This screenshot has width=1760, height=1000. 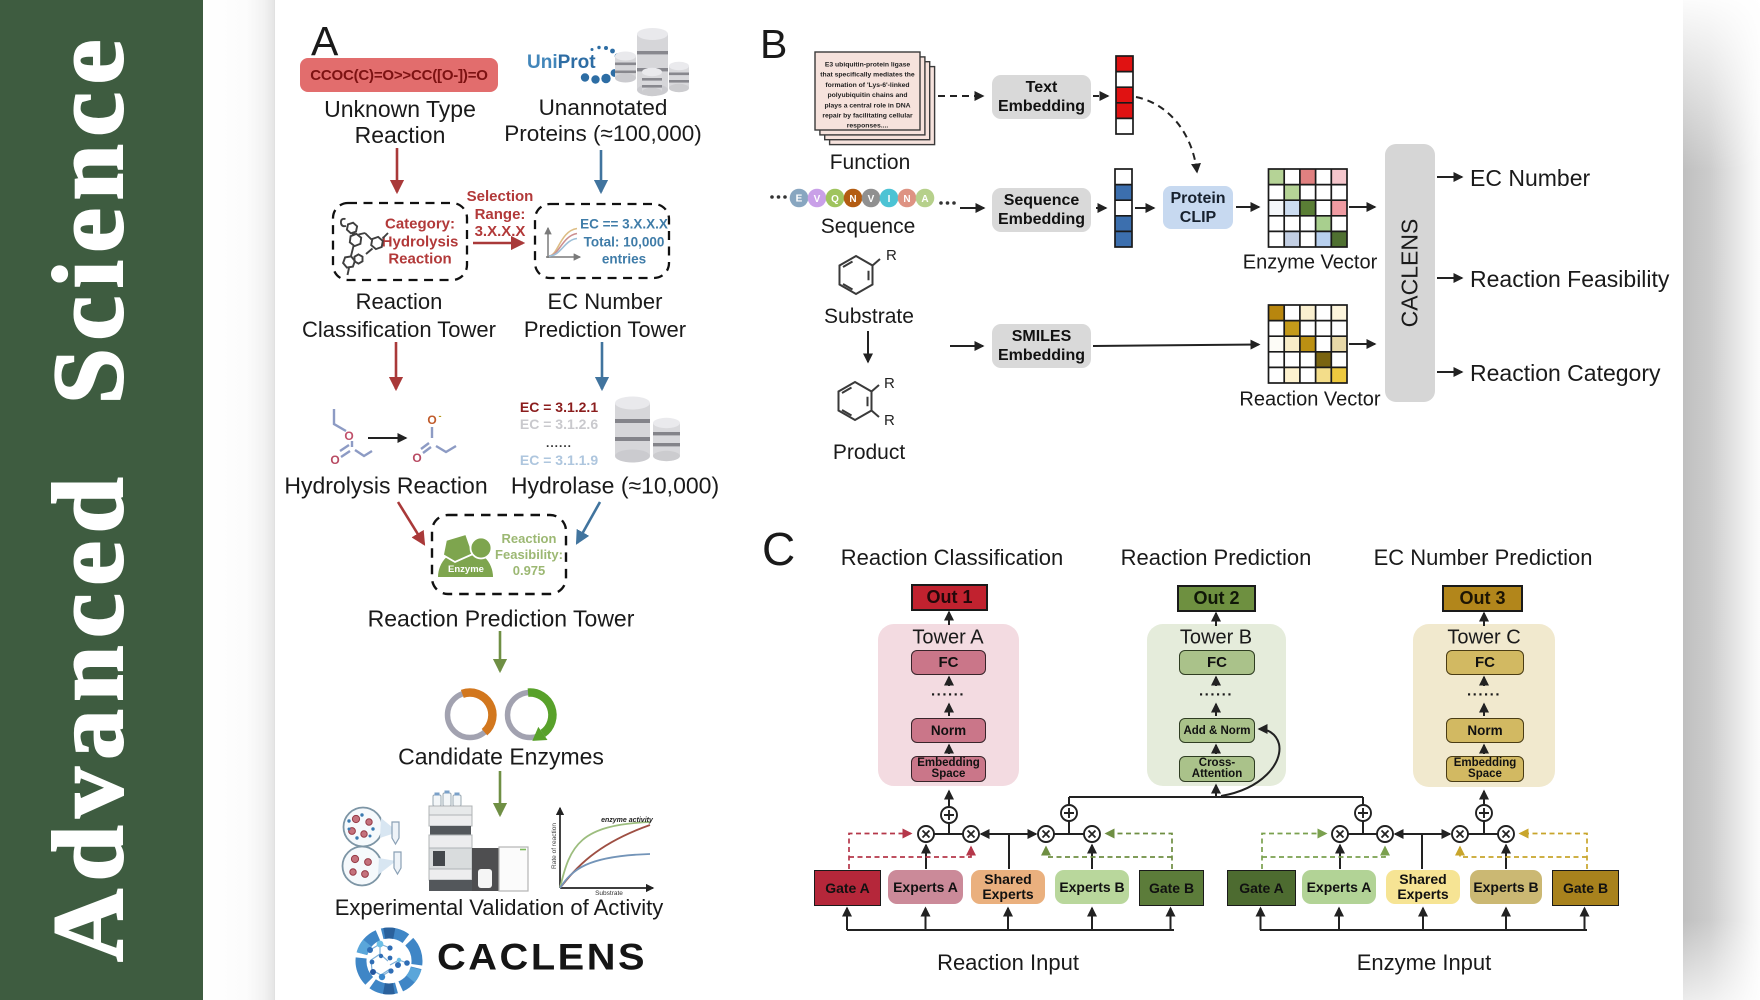 What do you see at coordinates (867, 95) in the screenshot?
I see `svg-text: polyubiquitin chains and` at bounding box center [867, 95].